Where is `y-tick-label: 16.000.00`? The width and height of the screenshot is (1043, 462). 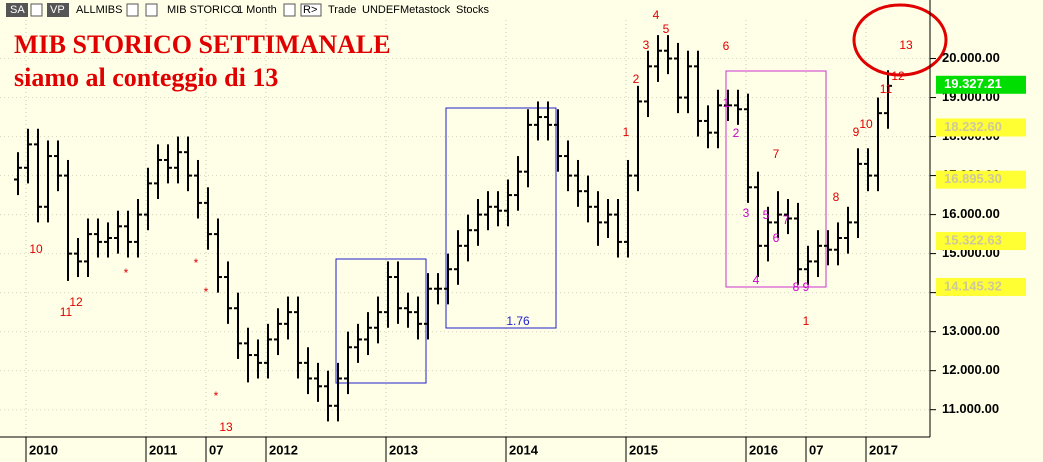 y-tick-label: 16.000.00 is located at coordinates (971, 213).